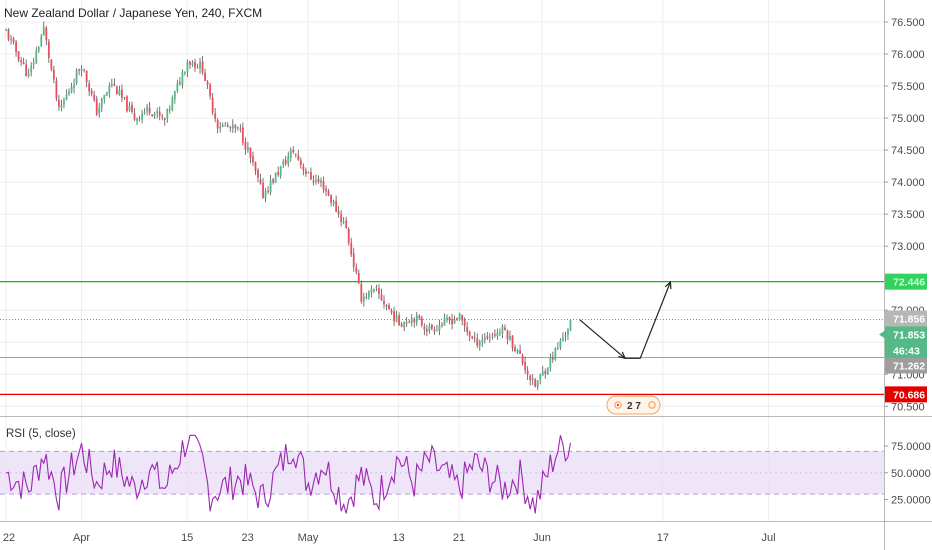  What do you see at coordinates (906, 365) in the screenshot?
I see `price-tag-gray-line: 71.262` at bounding box center [906, 365].